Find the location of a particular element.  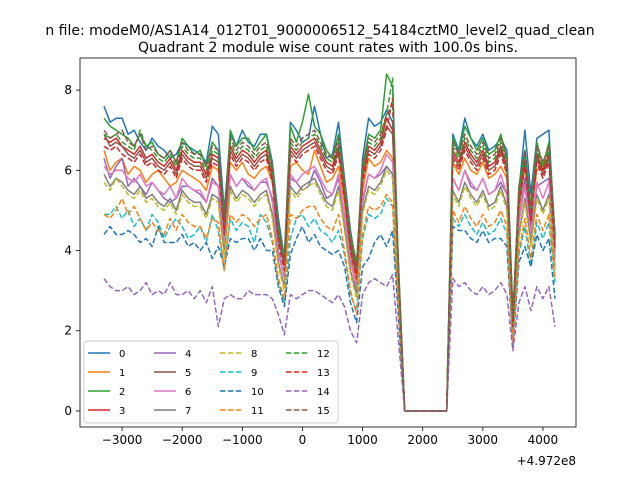

legend-label-9: 9 is located at coordinates (254, 373).